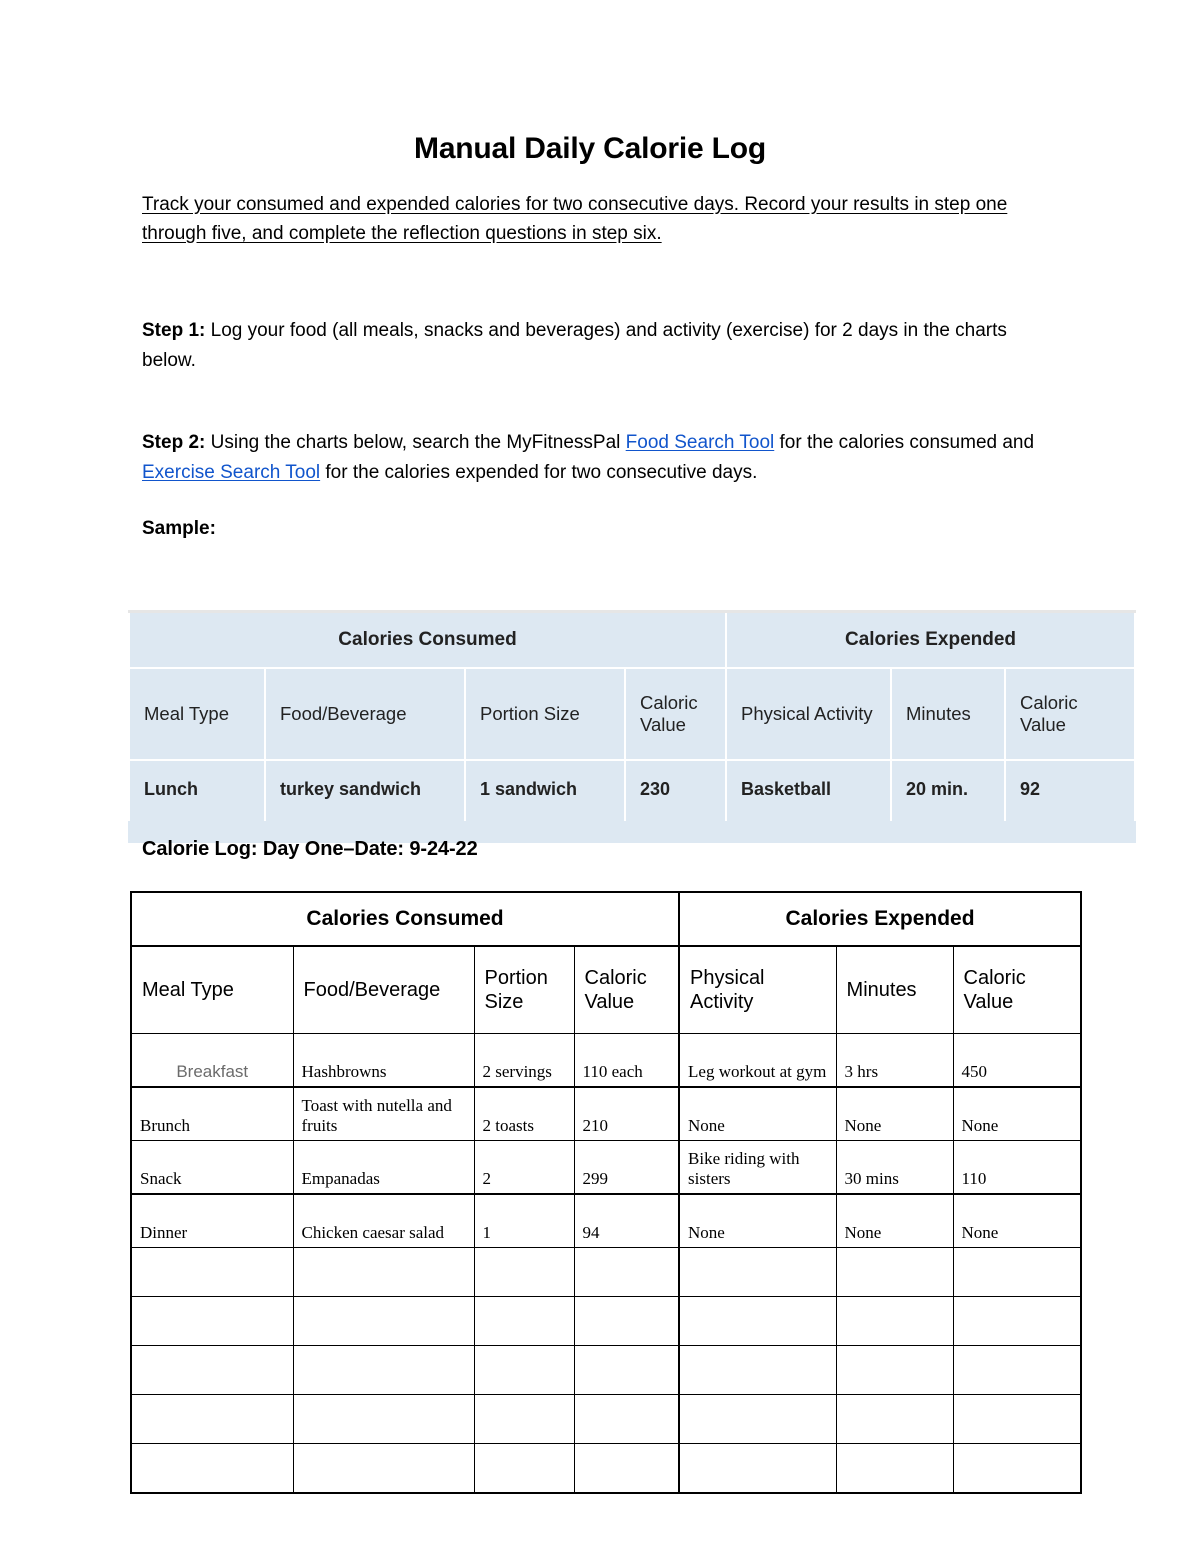 This screenshot has width=1200, height=1553. Describe the element at coordinates (212, 1220) in the screenshot. I see `cell-meal-type: Dinner` at that location.